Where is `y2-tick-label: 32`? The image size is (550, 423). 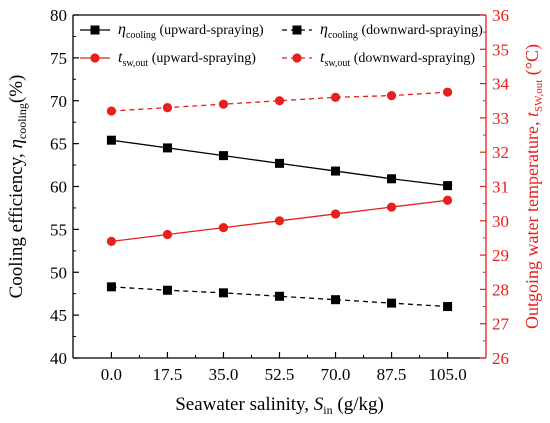
y2-tick-label: 32 is located at coordinates (500, 152).